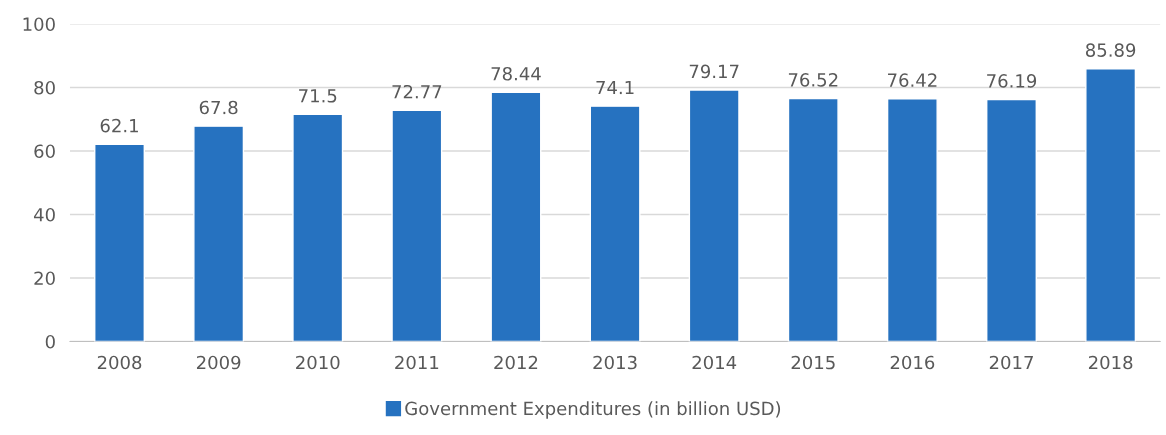  I want to click on x-tick-label: 2017, so click(1011, 362).